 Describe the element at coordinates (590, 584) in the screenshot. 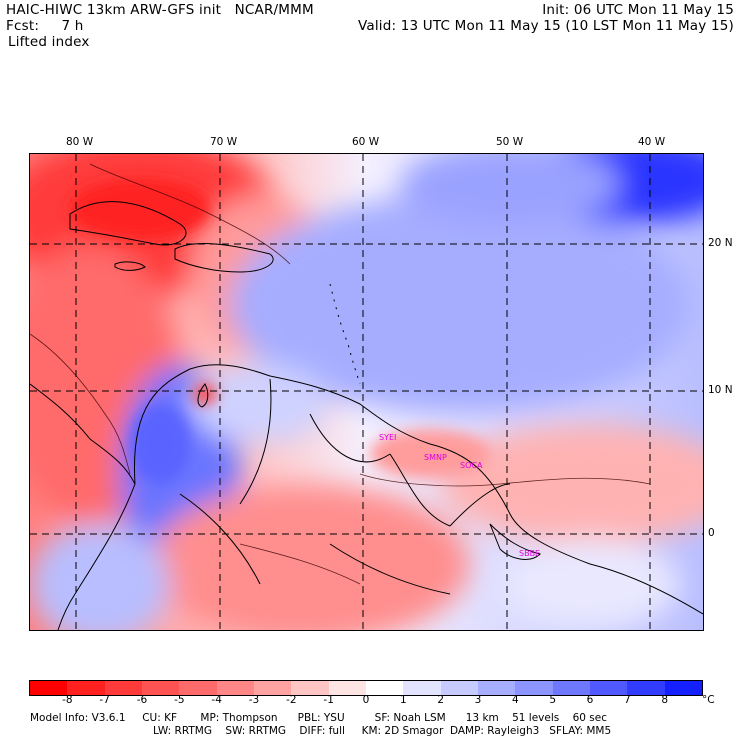

I see `region-atlantic-south` at that location.